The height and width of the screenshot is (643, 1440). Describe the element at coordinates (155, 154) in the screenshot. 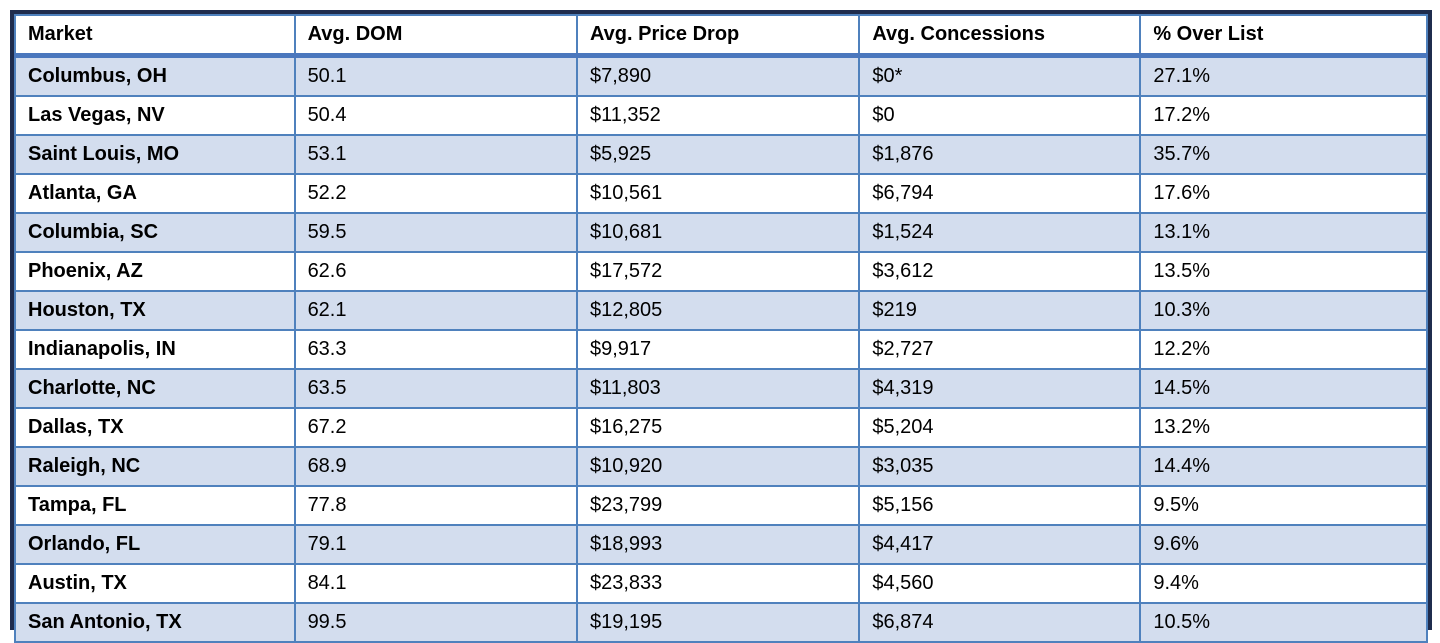

I see `market-cell: Saint Louis, MO` at that location.